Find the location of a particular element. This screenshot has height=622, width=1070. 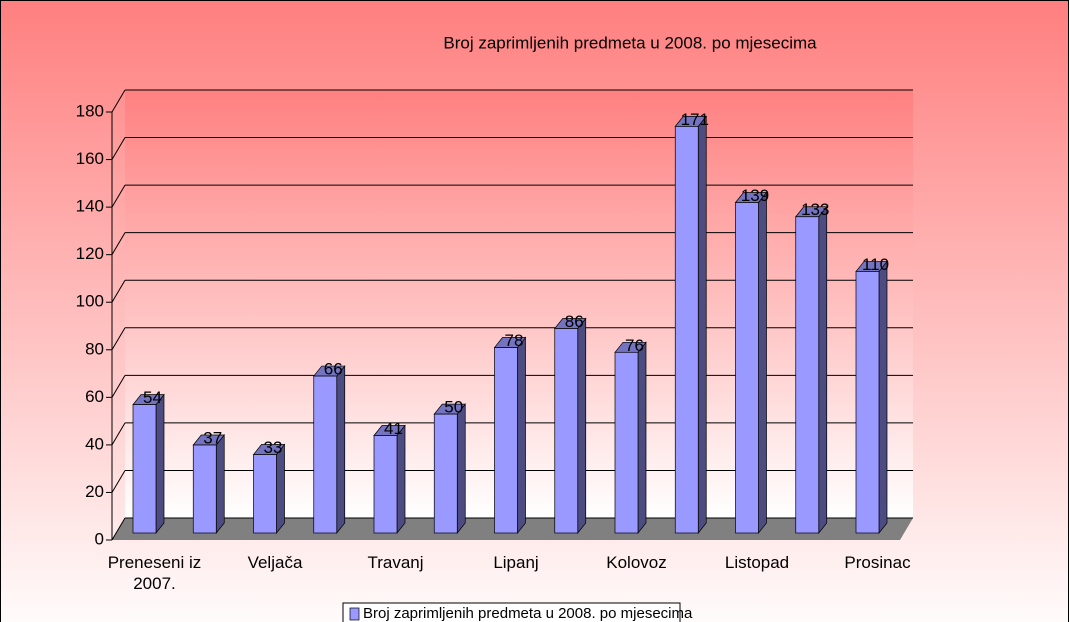

x-tick-label: Preneseni iz 2007. is located at coordinates (154, 573).